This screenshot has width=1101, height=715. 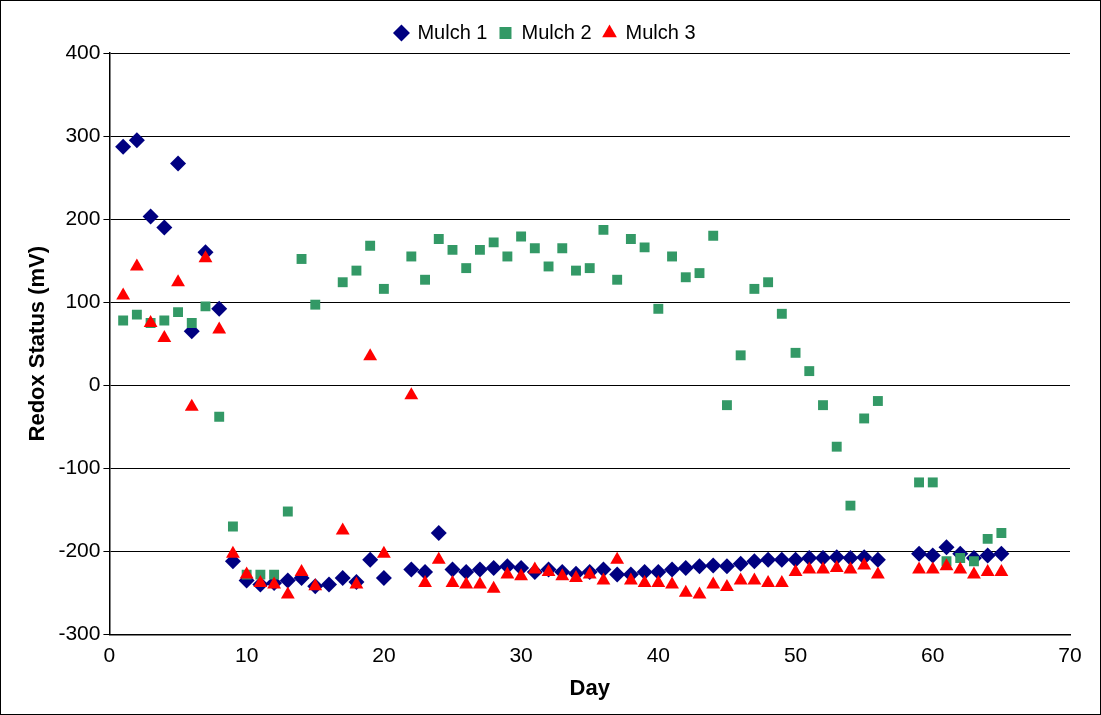 What do you see at coordinates (521, 654) in the screenshot?
I see `x-tick-label: 30` at bounding box center [521, 654].